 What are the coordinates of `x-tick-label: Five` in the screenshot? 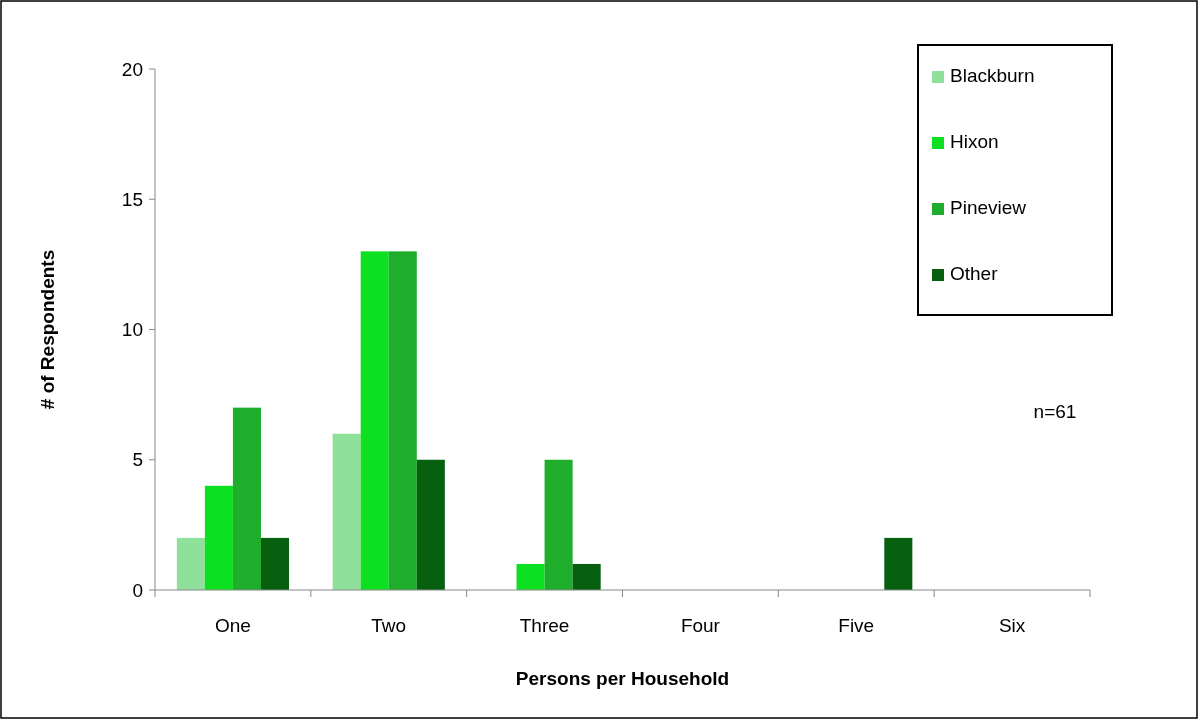 It's located at (856, 625).